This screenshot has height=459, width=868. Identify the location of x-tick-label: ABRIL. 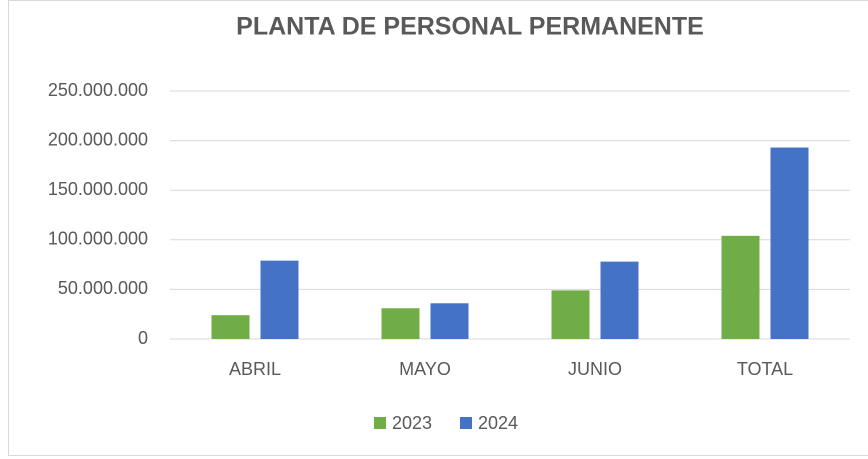
(255, 369).